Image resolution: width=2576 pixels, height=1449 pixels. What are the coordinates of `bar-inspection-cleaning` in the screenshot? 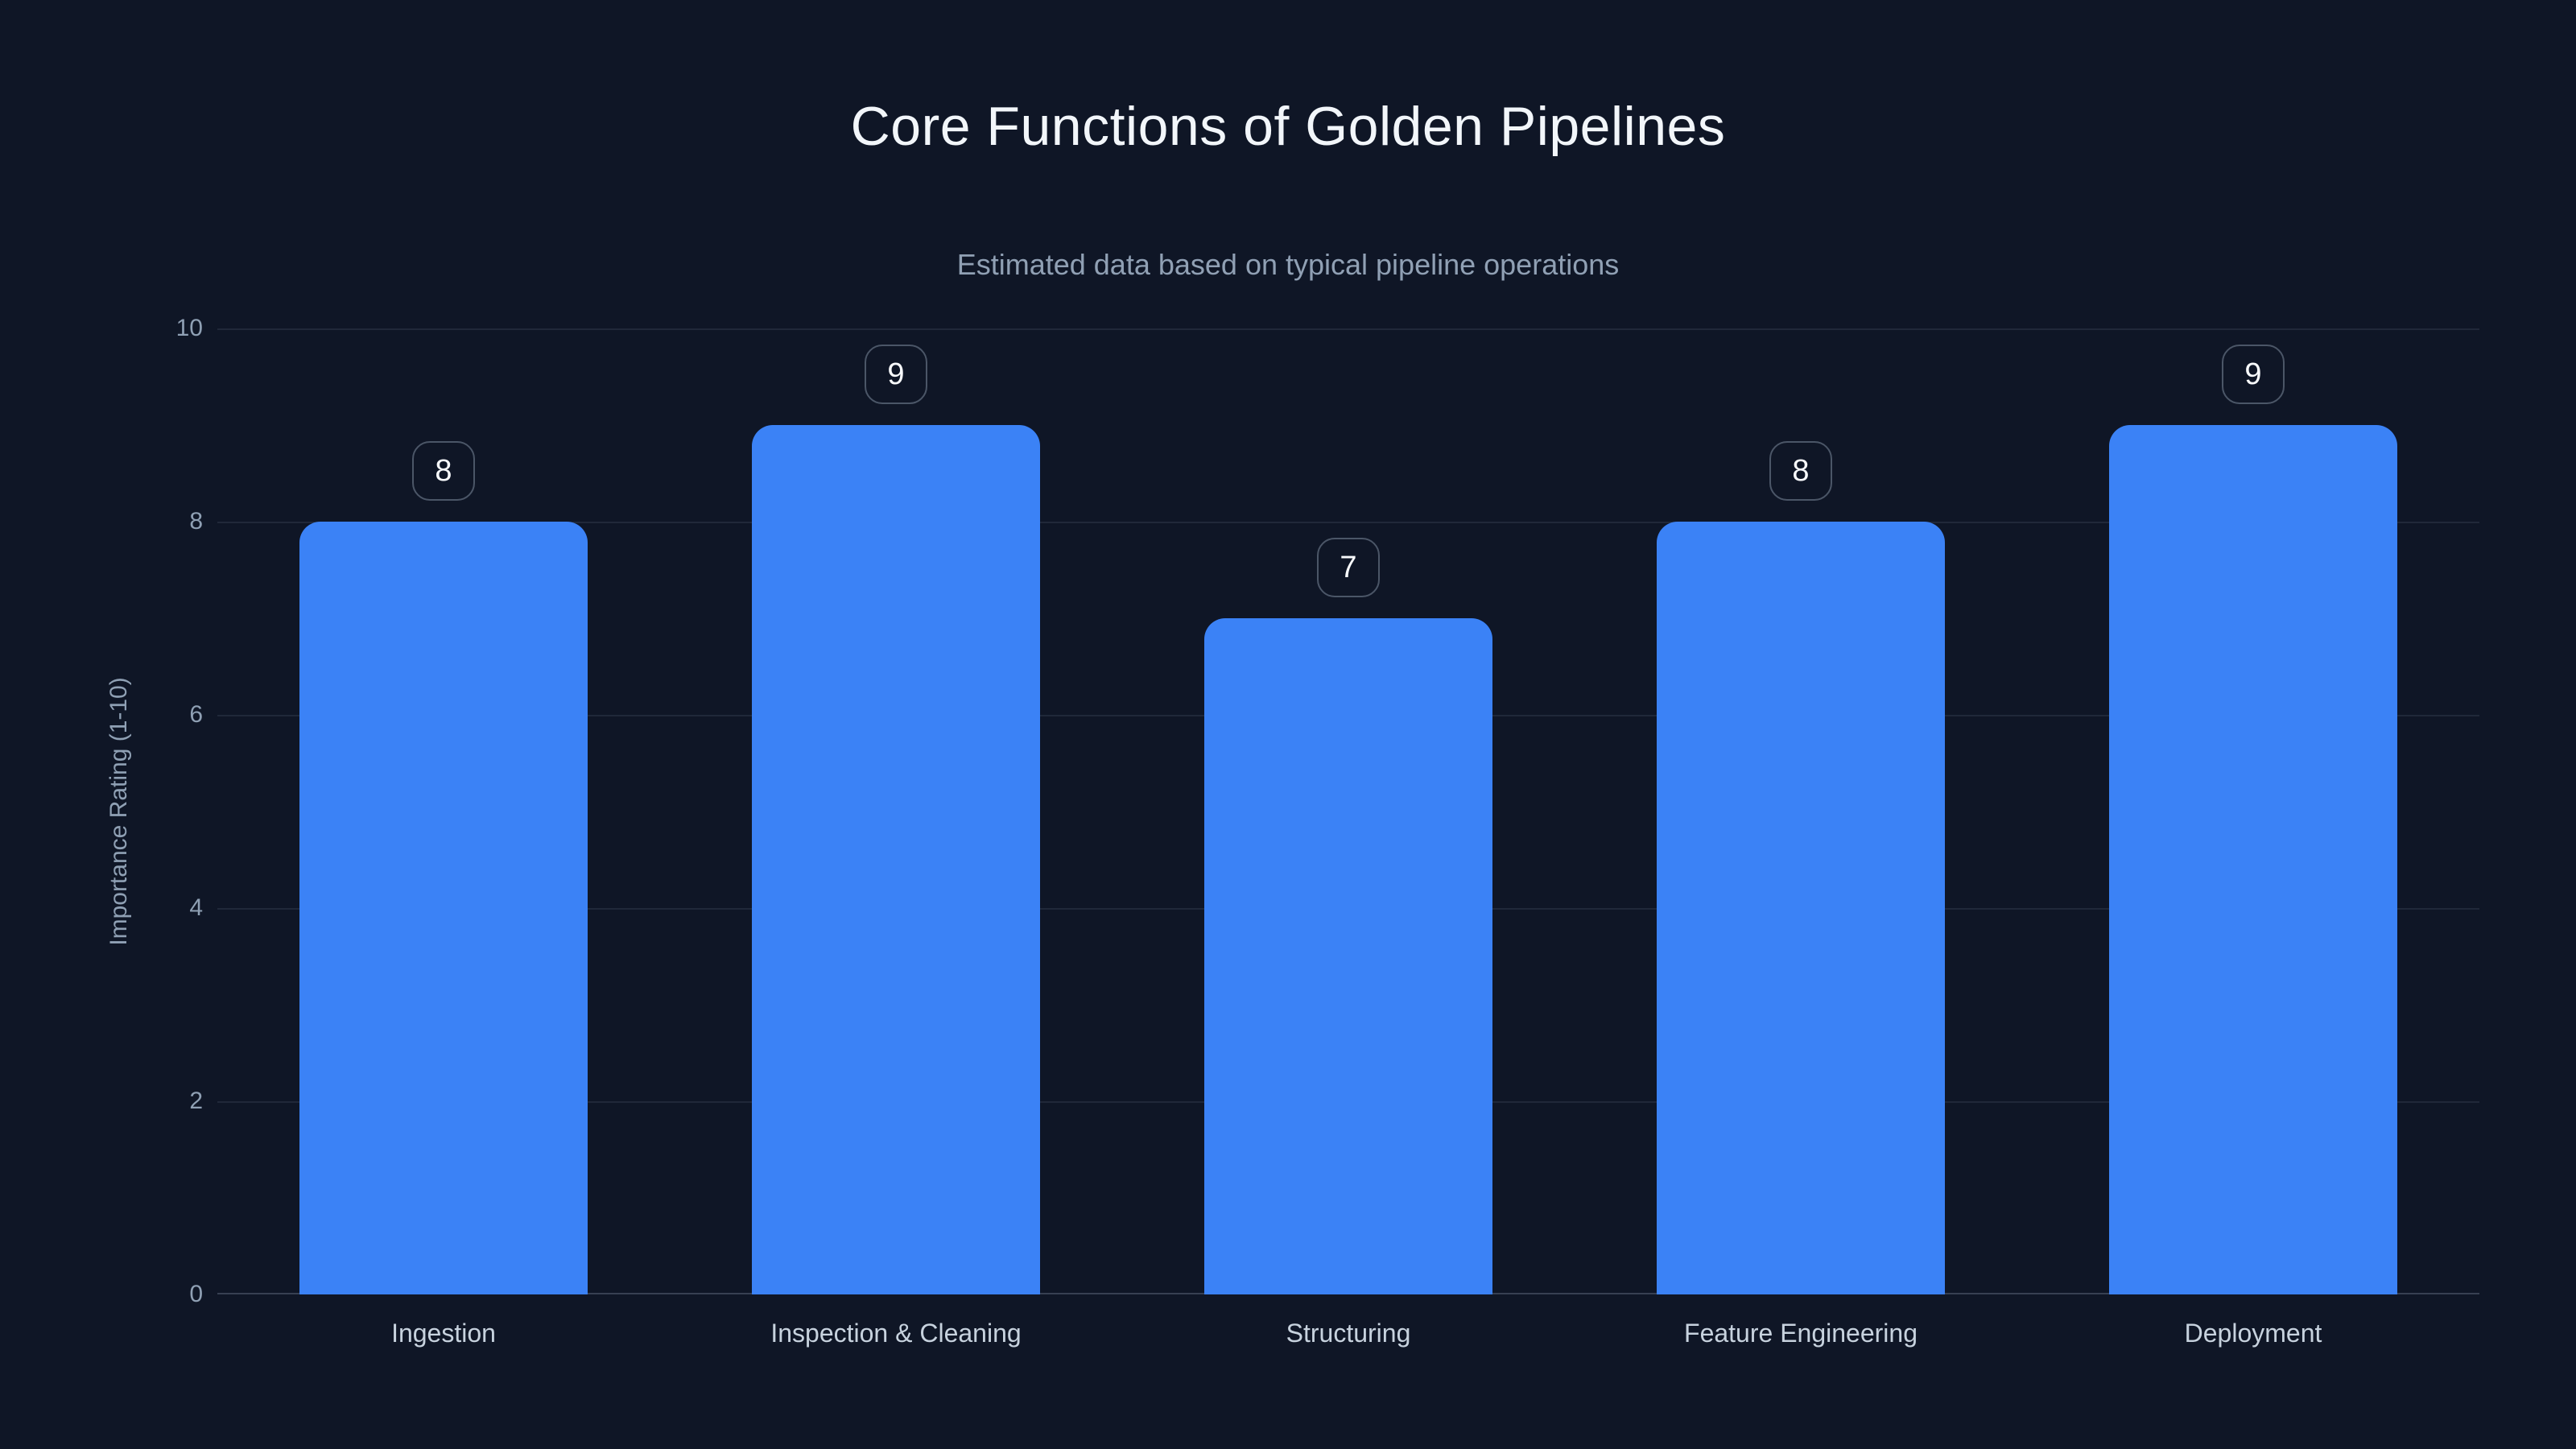 It's located at (896, 859).